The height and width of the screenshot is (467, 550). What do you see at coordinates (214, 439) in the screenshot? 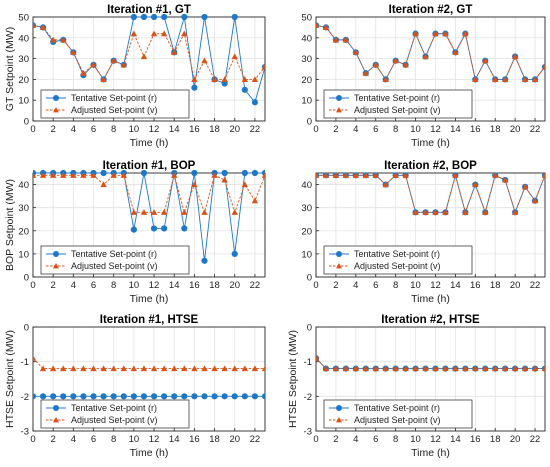
I see `x-tick-label: 18` at bounding box center [214, 439].